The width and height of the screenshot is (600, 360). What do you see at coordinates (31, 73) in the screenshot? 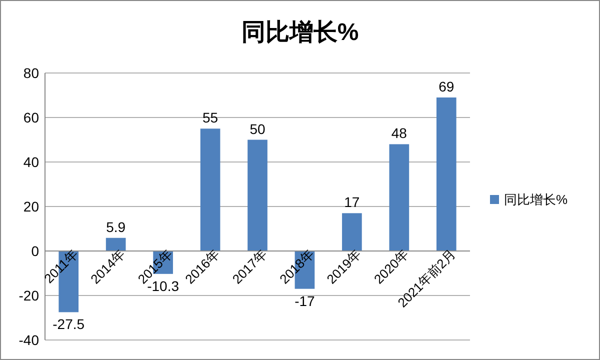
I see `y-tick-label: 80` at bounding box center [31, 73].